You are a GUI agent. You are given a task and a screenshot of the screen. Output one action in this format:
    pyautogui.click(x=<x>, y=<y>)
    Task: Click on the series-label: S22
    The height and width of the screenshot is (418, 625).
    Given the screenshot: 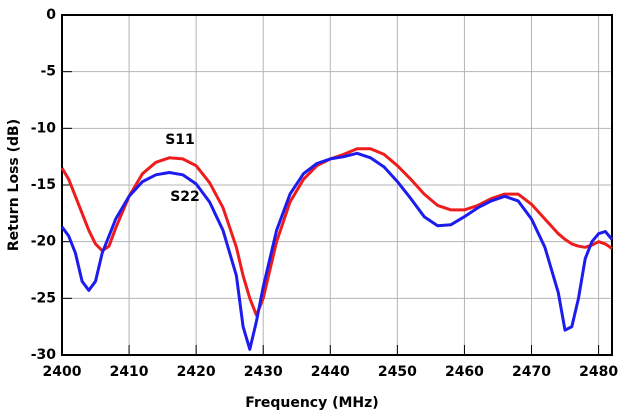 What is the action you would take?
    pyautogui.click(x=185, y=197)
    